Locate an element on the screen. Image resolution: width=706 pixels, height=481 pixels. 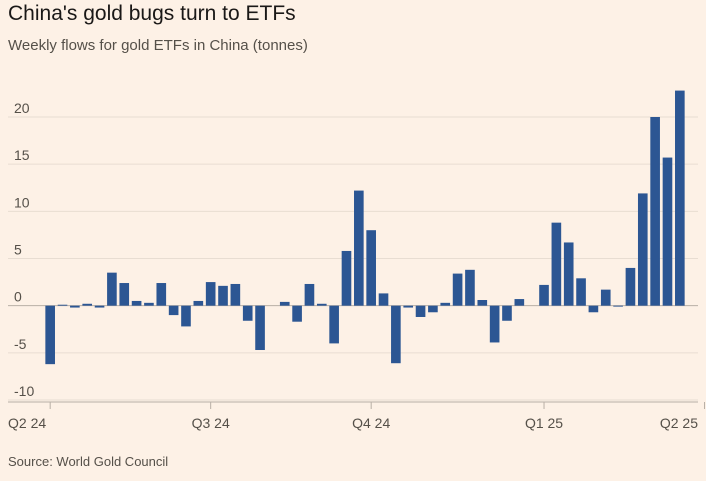
y-tick-label: 20 is located at coordinates (22, 108).